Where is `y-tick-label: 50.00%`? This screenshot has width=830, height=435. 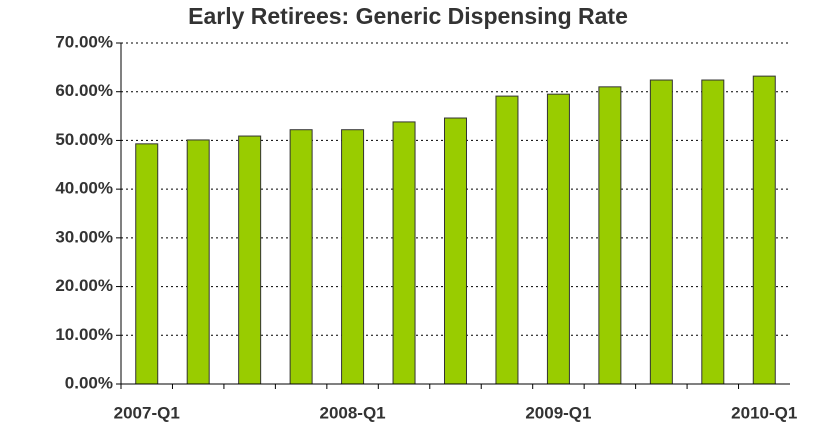
y-tick-label: 50.00% is located at coordinates (84, 139).